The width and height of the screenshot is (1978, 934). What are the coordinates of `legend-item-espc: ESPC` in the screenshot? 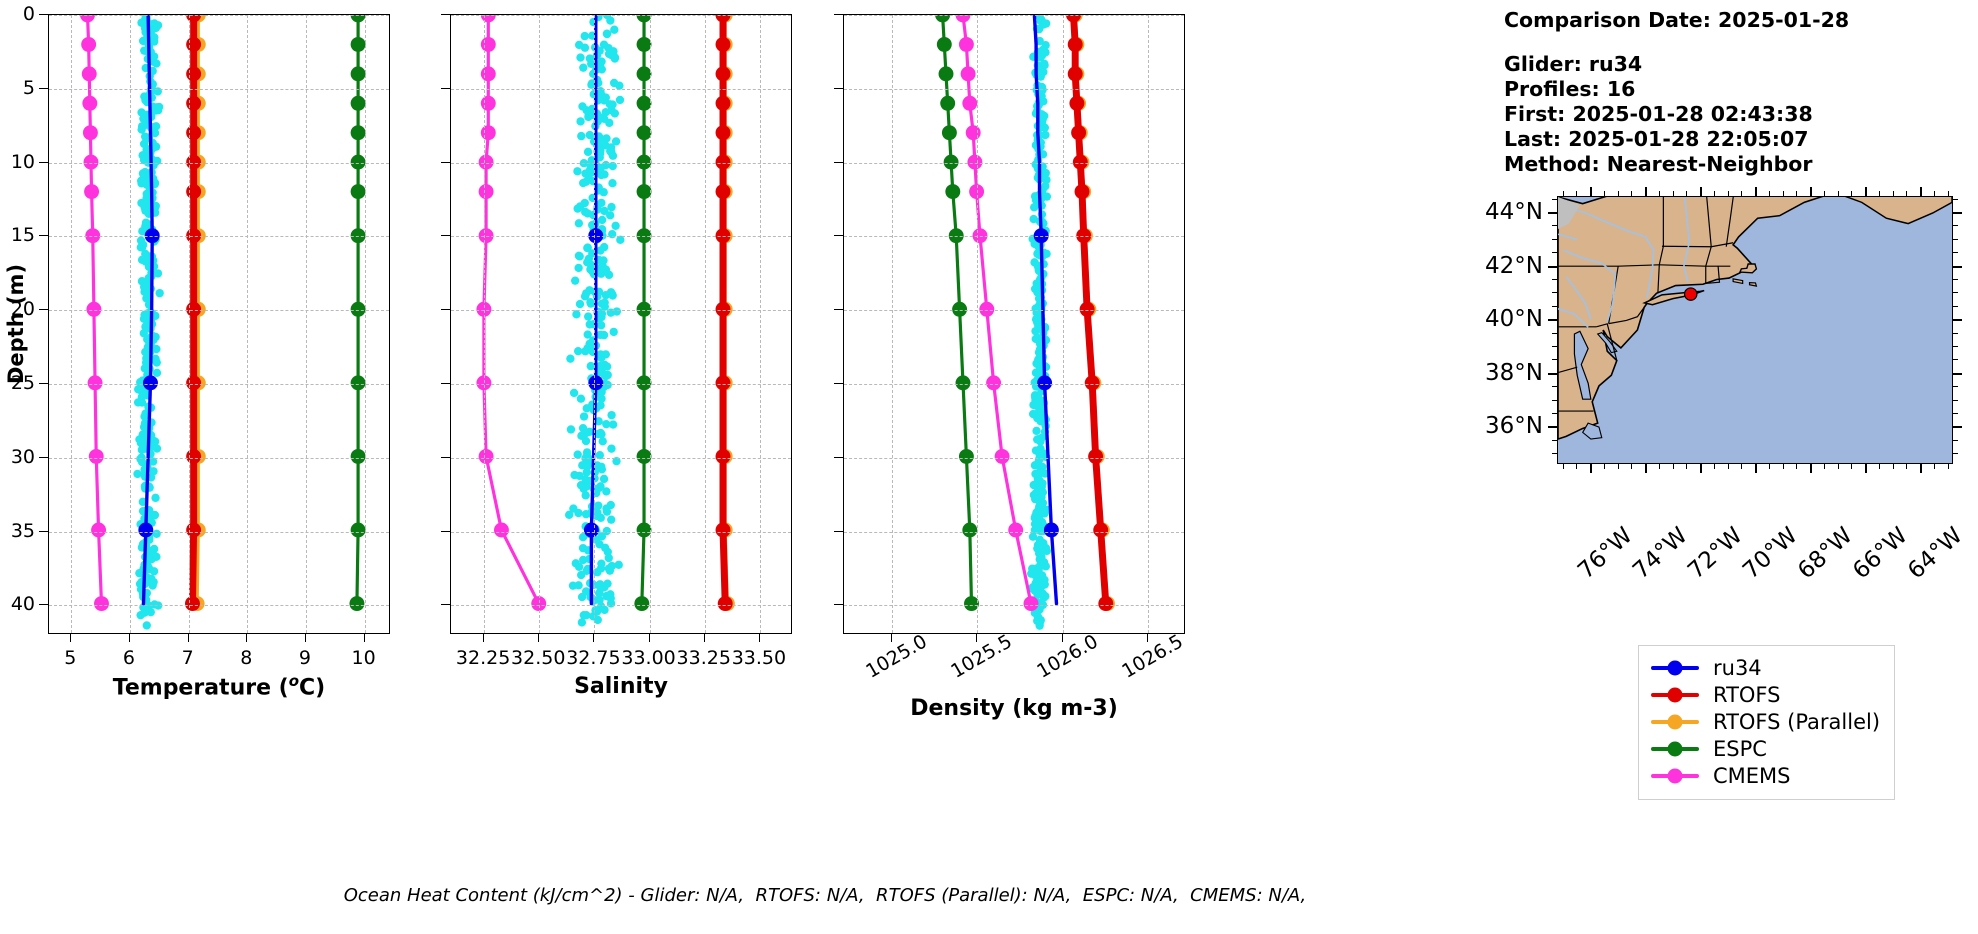 It's located at (1765, 748).